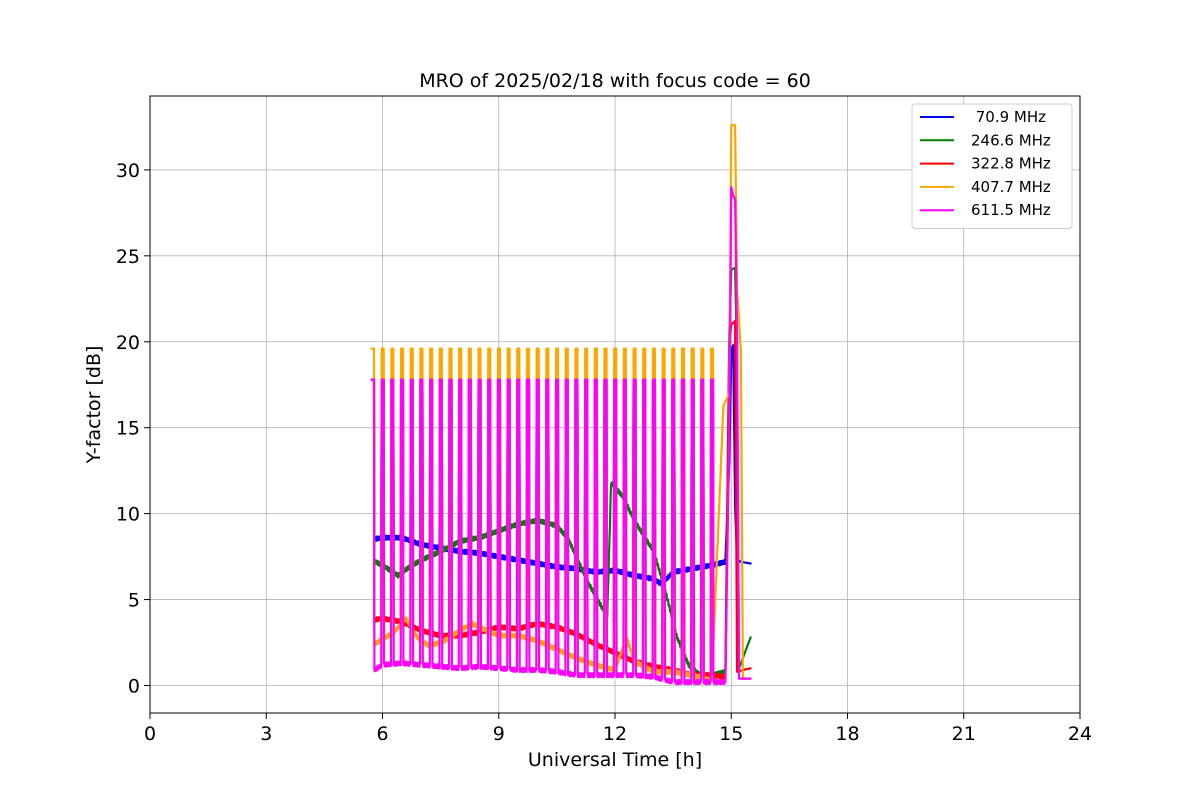  Describe the element at coordinates (1008, 117) in the screenshot. I see `legend-label: 70.9 MHz` at that location.